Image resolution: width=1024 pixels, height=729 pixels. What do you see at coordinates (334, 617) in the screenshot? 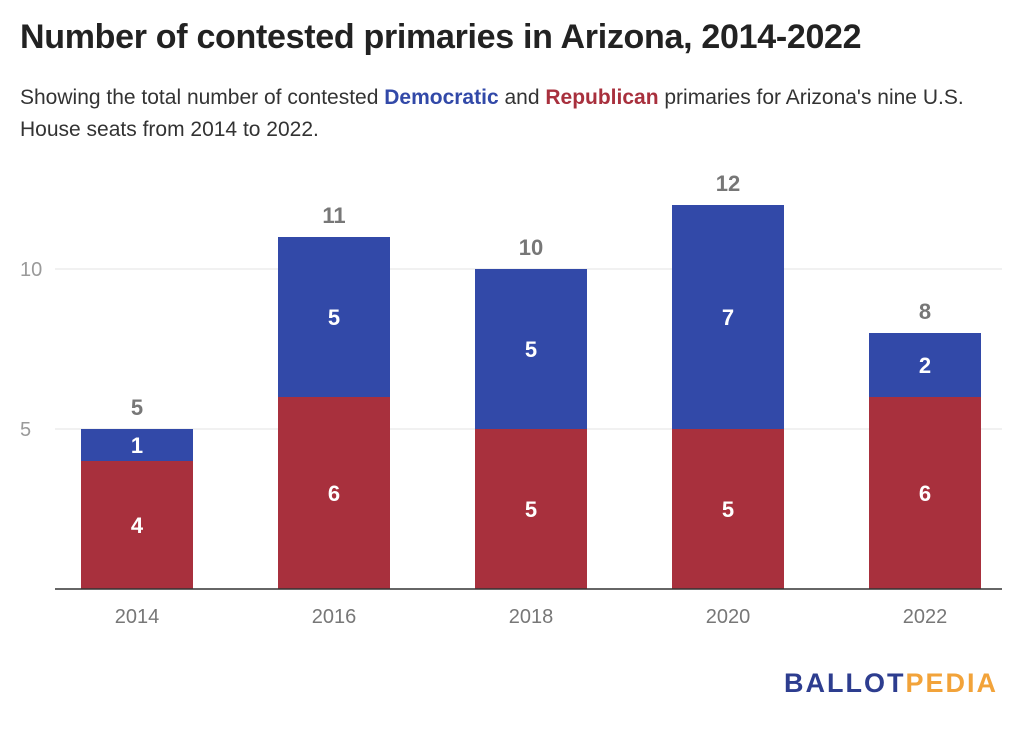
I see `x-tick-label-2016: 2016` at bounding box center [334, 617].